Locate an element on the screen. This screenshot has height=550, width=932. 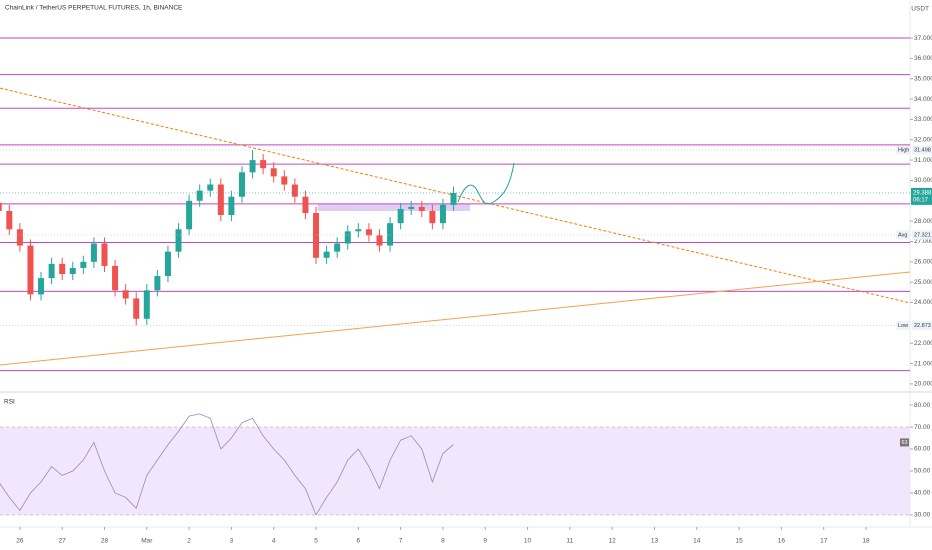
marker-value: 22.873 is located at coordinates (922, 326).